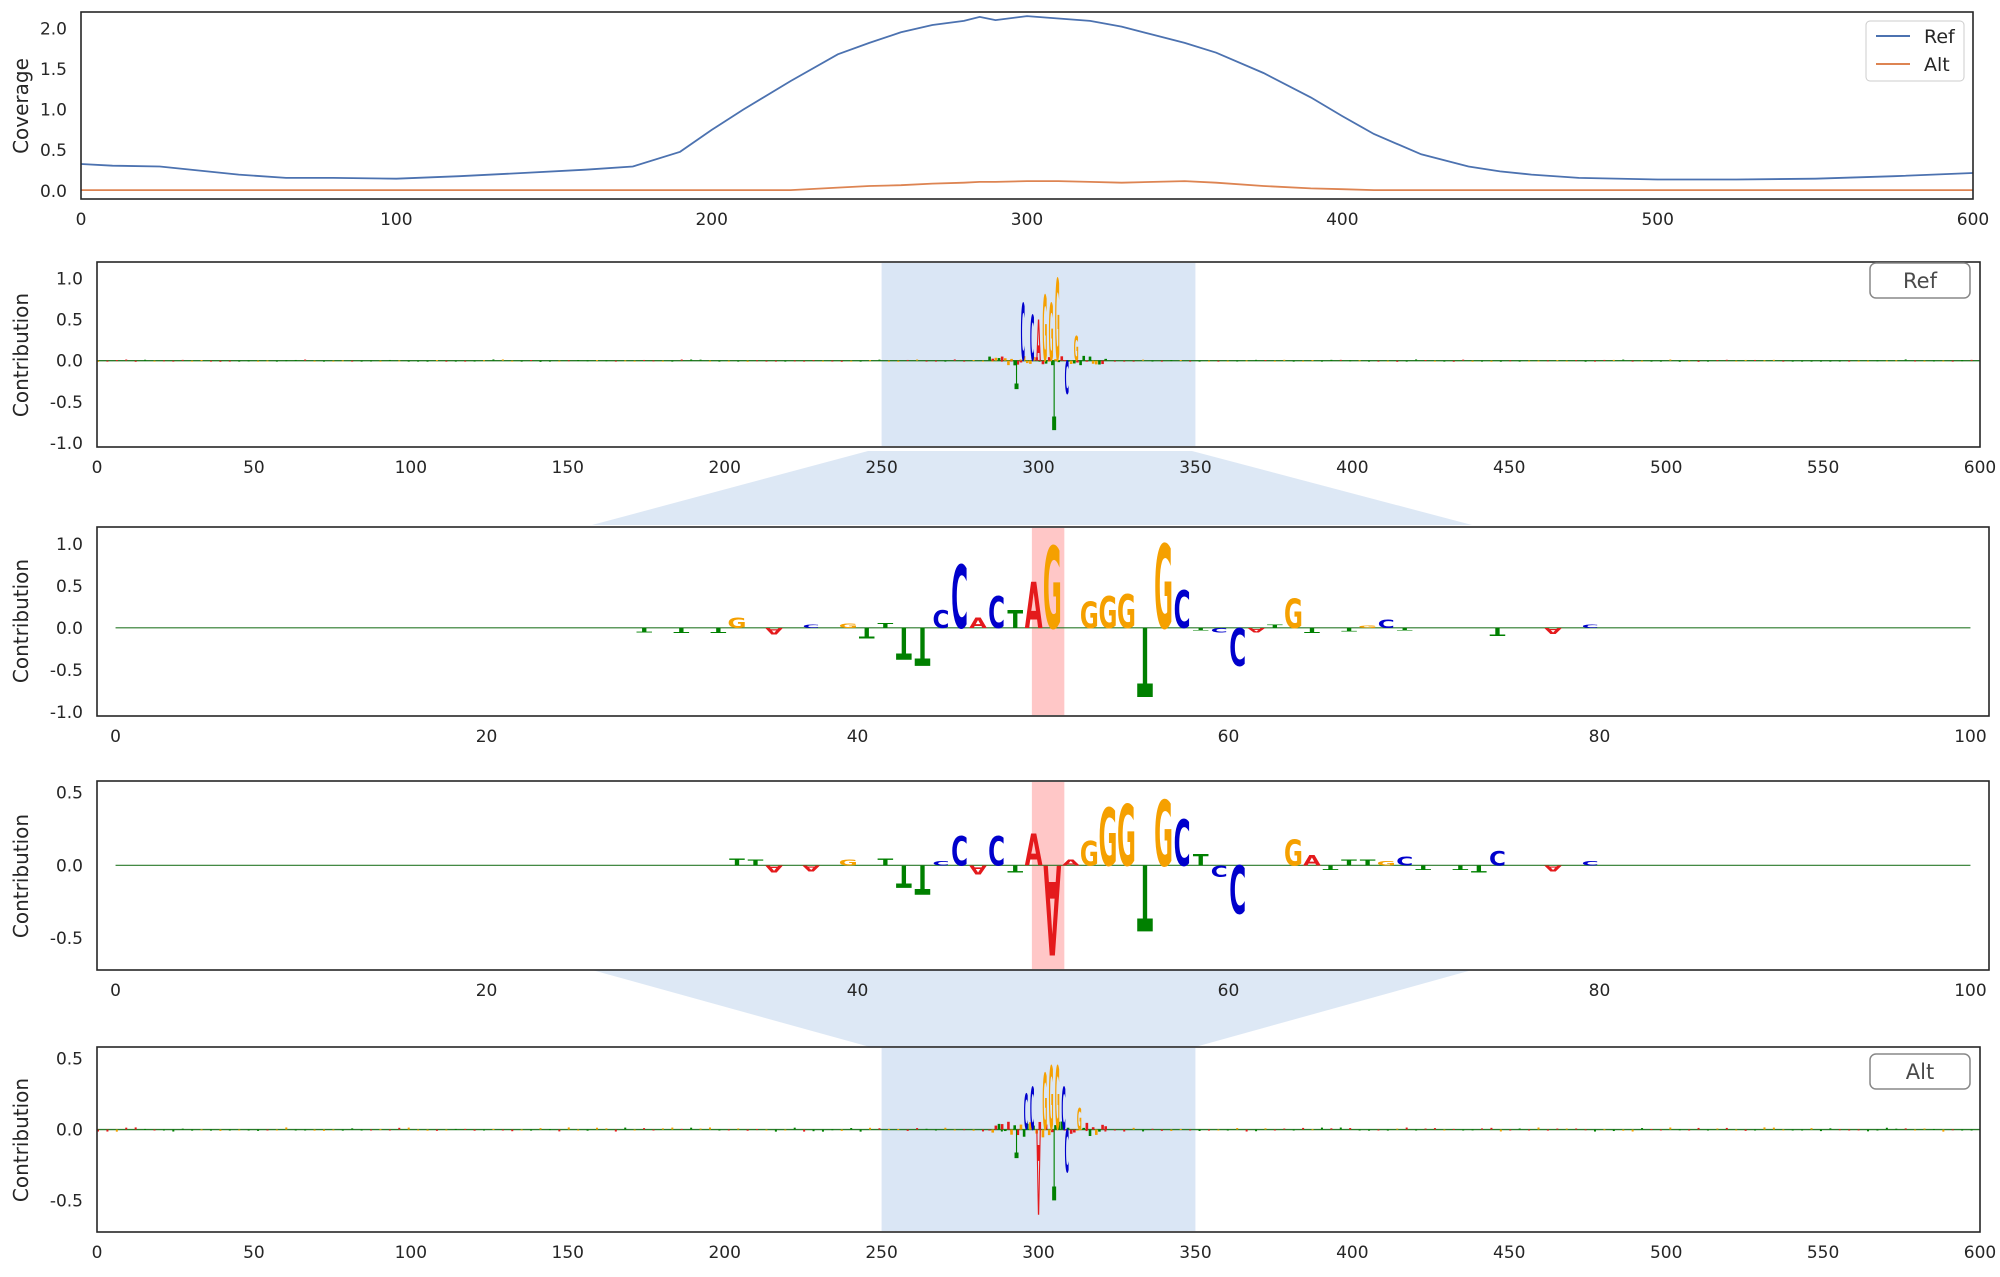  What do you see at coordinates (396, 220) in the screenshot?
I see `coverage-x-tick-100: 100` at bounding box center [396, 220].